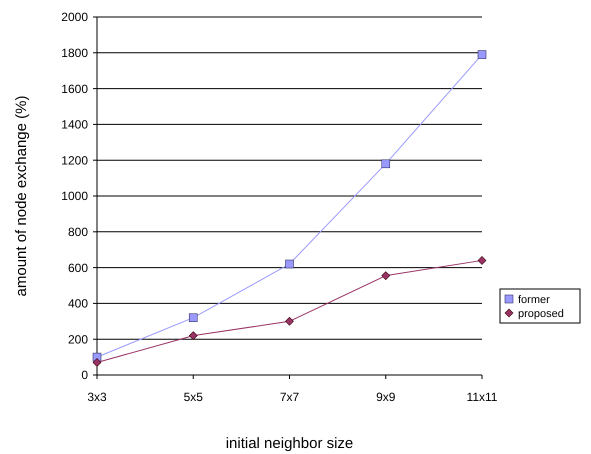  Describe the element at coordinates (74, 196) in the screenshot. I see `y-tick-label: 1000` at that location.